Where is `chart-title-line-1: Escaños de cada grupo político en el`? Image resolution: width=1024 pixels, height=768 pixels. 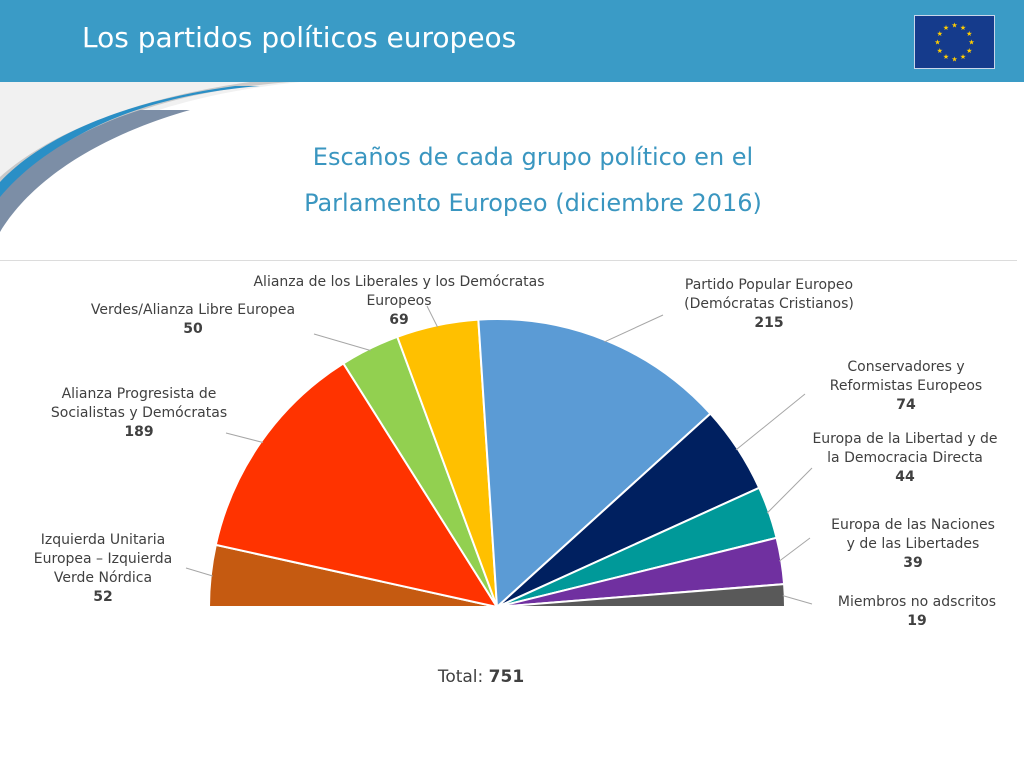 chart-title-line-1: Escaños de cada grupo político en el is located at coordinates (533, 157).